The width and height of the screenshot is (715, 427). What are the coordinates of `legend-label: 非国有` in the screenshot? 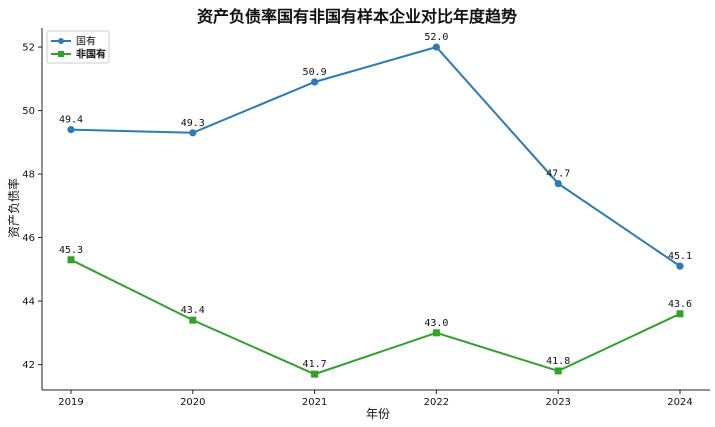 It's located at (91, 54).